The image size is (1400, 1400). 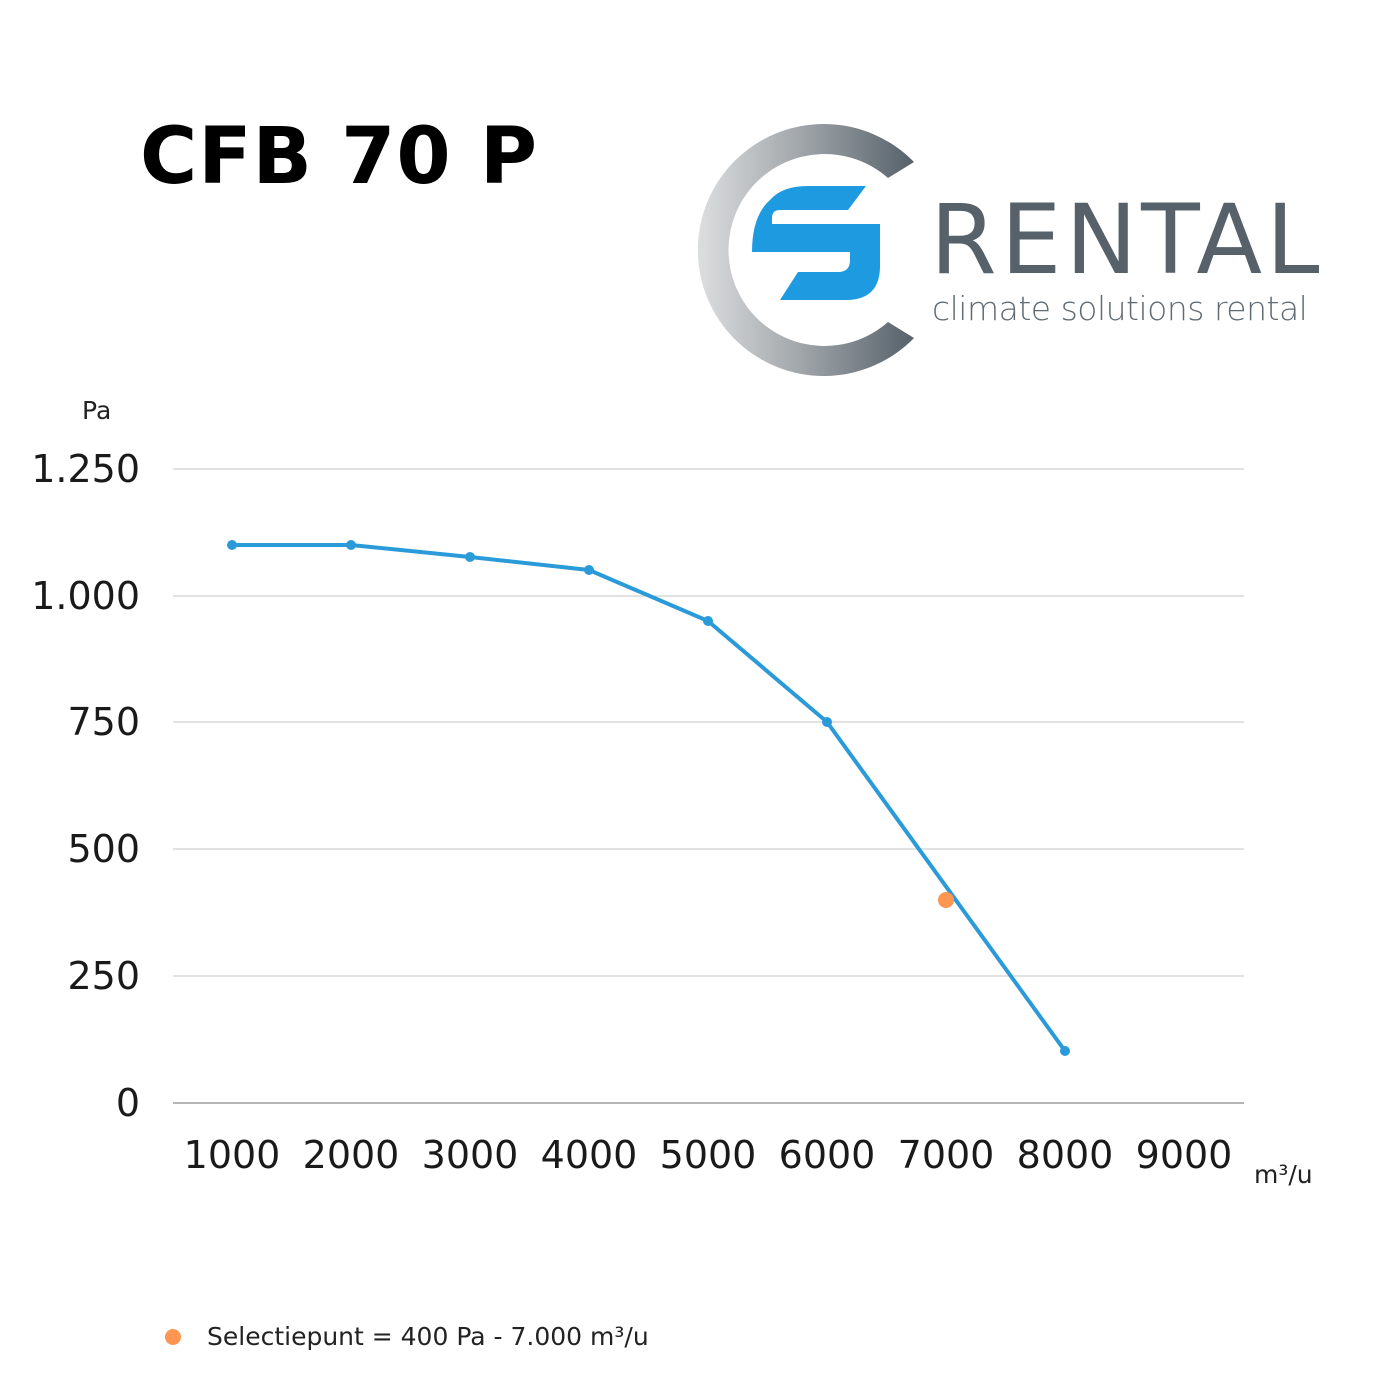 What do you see at coordinates (946, 900) in the screenshot?
I see `selection-point-marker` at bounding box center [946, 900].